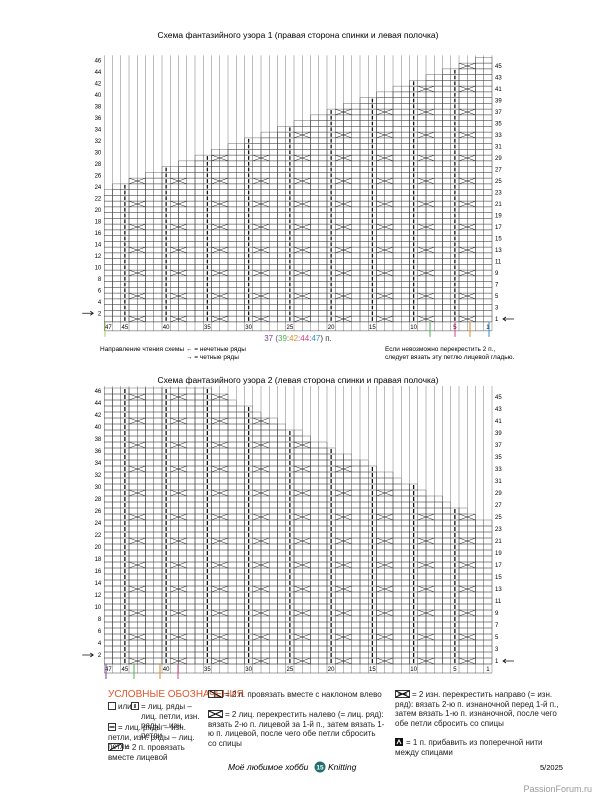 This screenshot has width=597, height=800. Describe the element at coordinates (498, 422) in the screenshot. I see `row-number: 41` at that location.